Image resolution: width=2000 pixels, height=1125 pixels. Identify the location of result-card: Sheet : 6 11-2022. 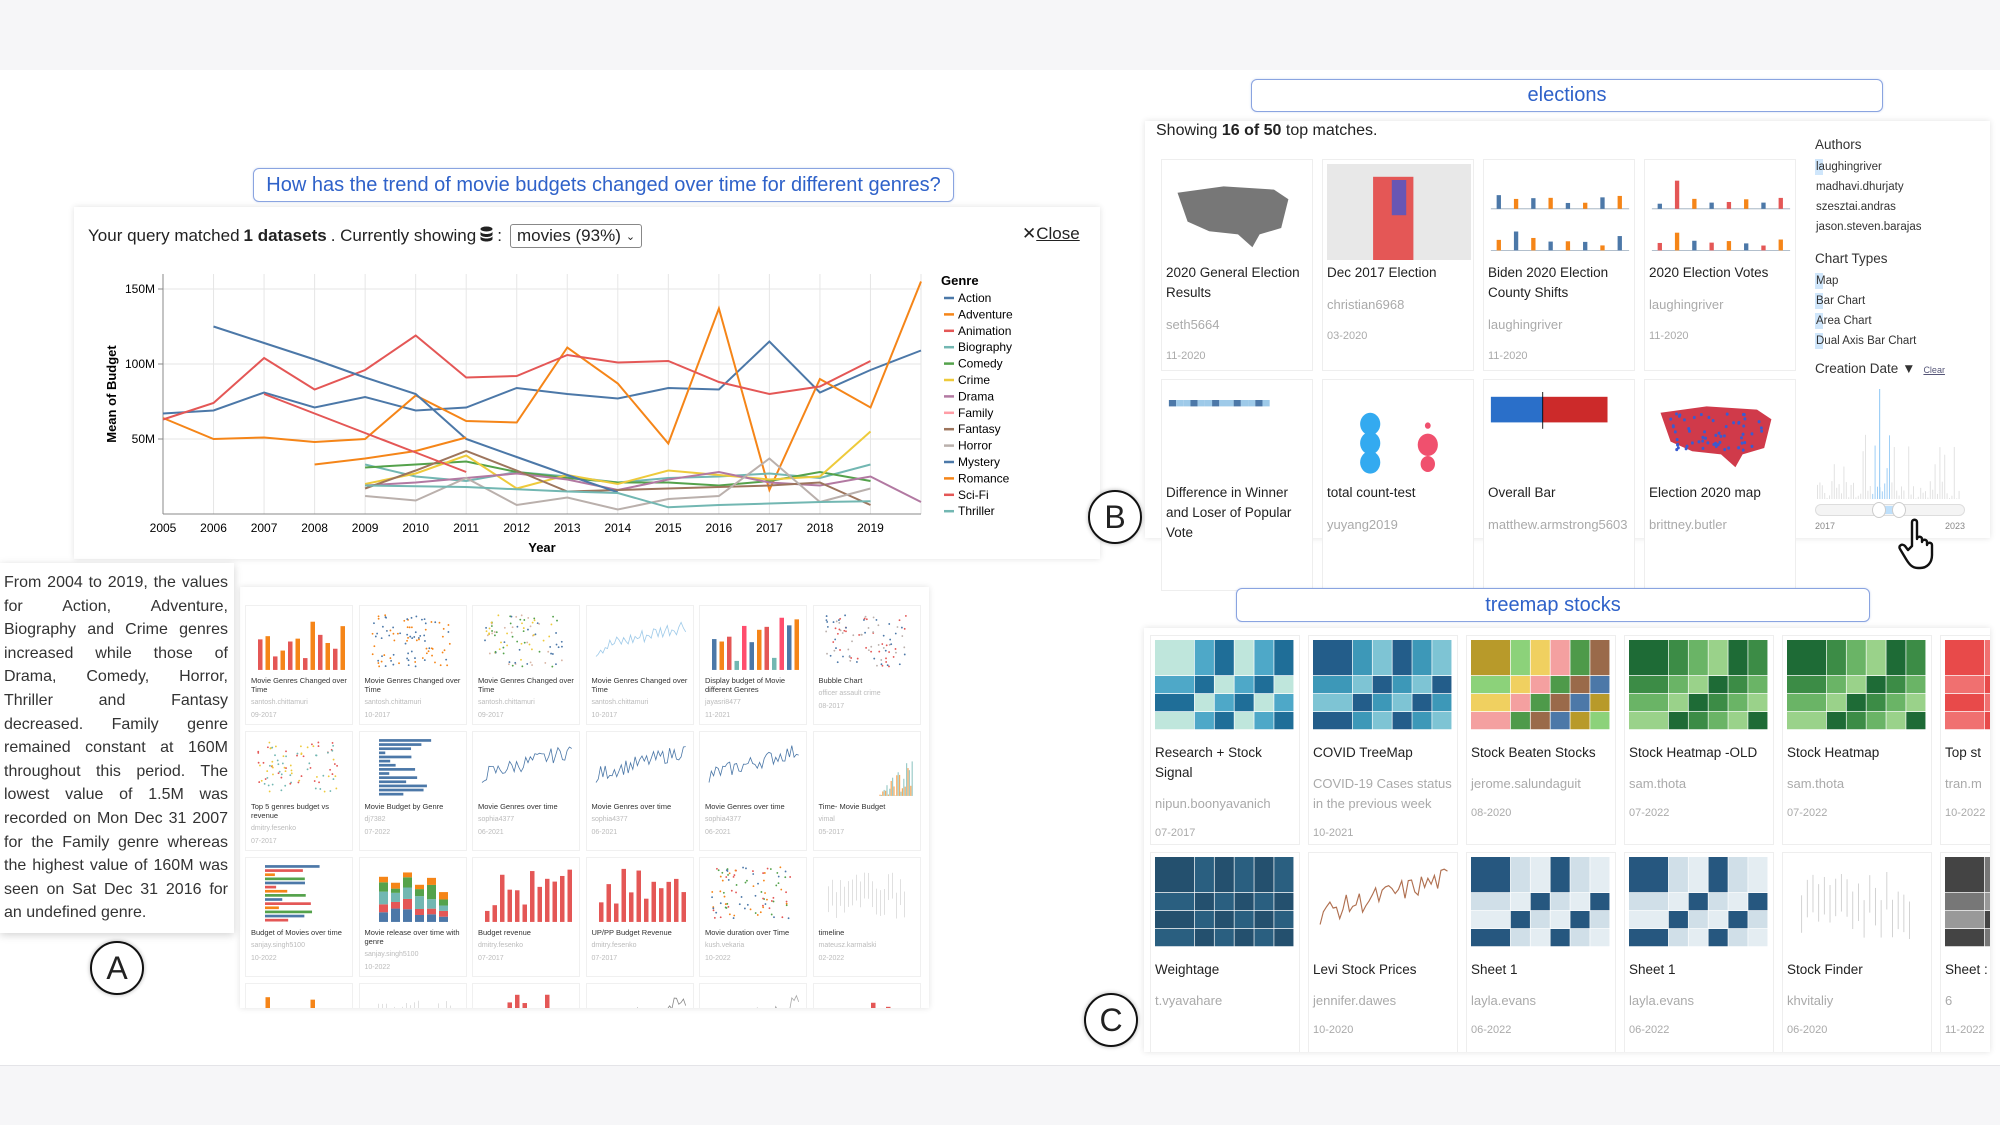
(1965, 952).